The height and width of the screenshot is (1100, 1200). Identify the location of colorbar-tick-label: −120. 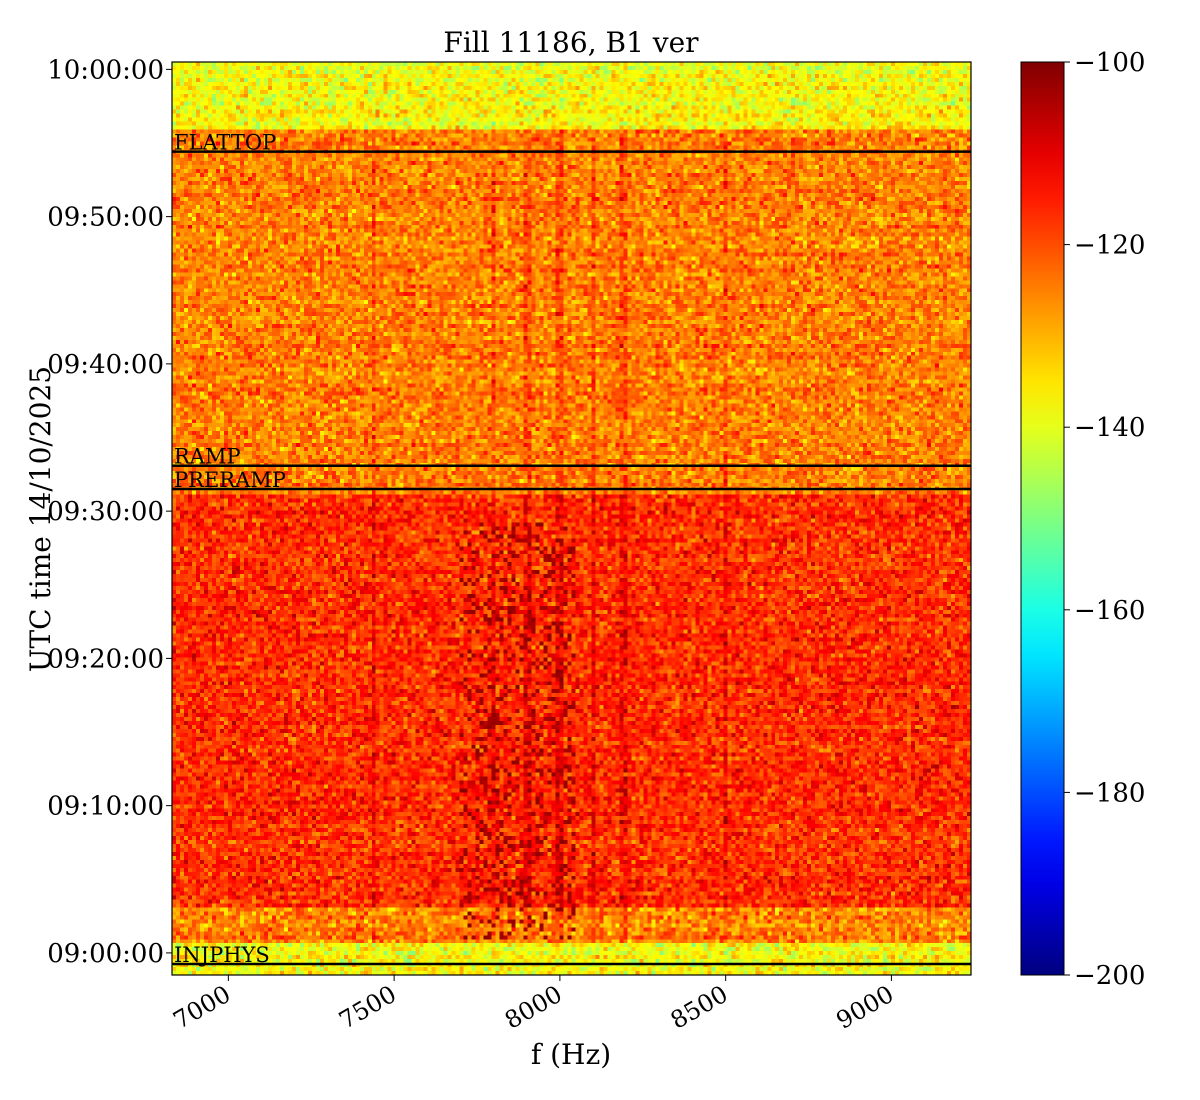
(1109, 246).